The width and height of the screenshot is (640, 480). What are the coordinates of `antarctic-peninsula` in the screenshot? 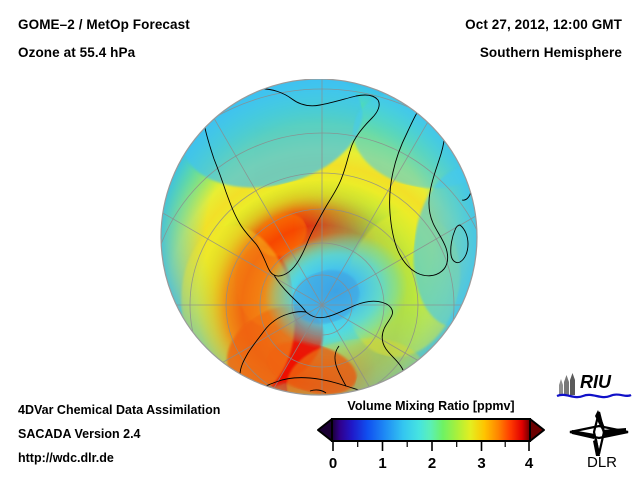 It's located at (290, 293).